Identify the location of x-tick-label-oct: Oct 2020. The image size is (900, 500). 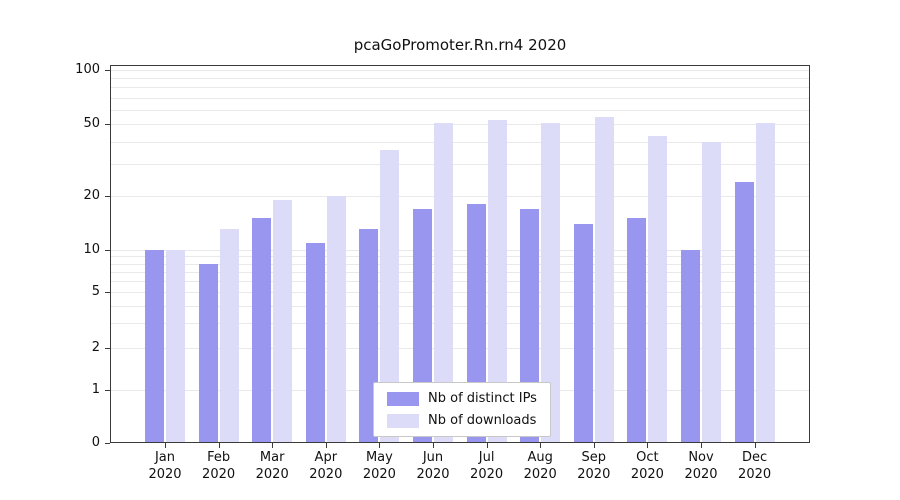
(647, 467).